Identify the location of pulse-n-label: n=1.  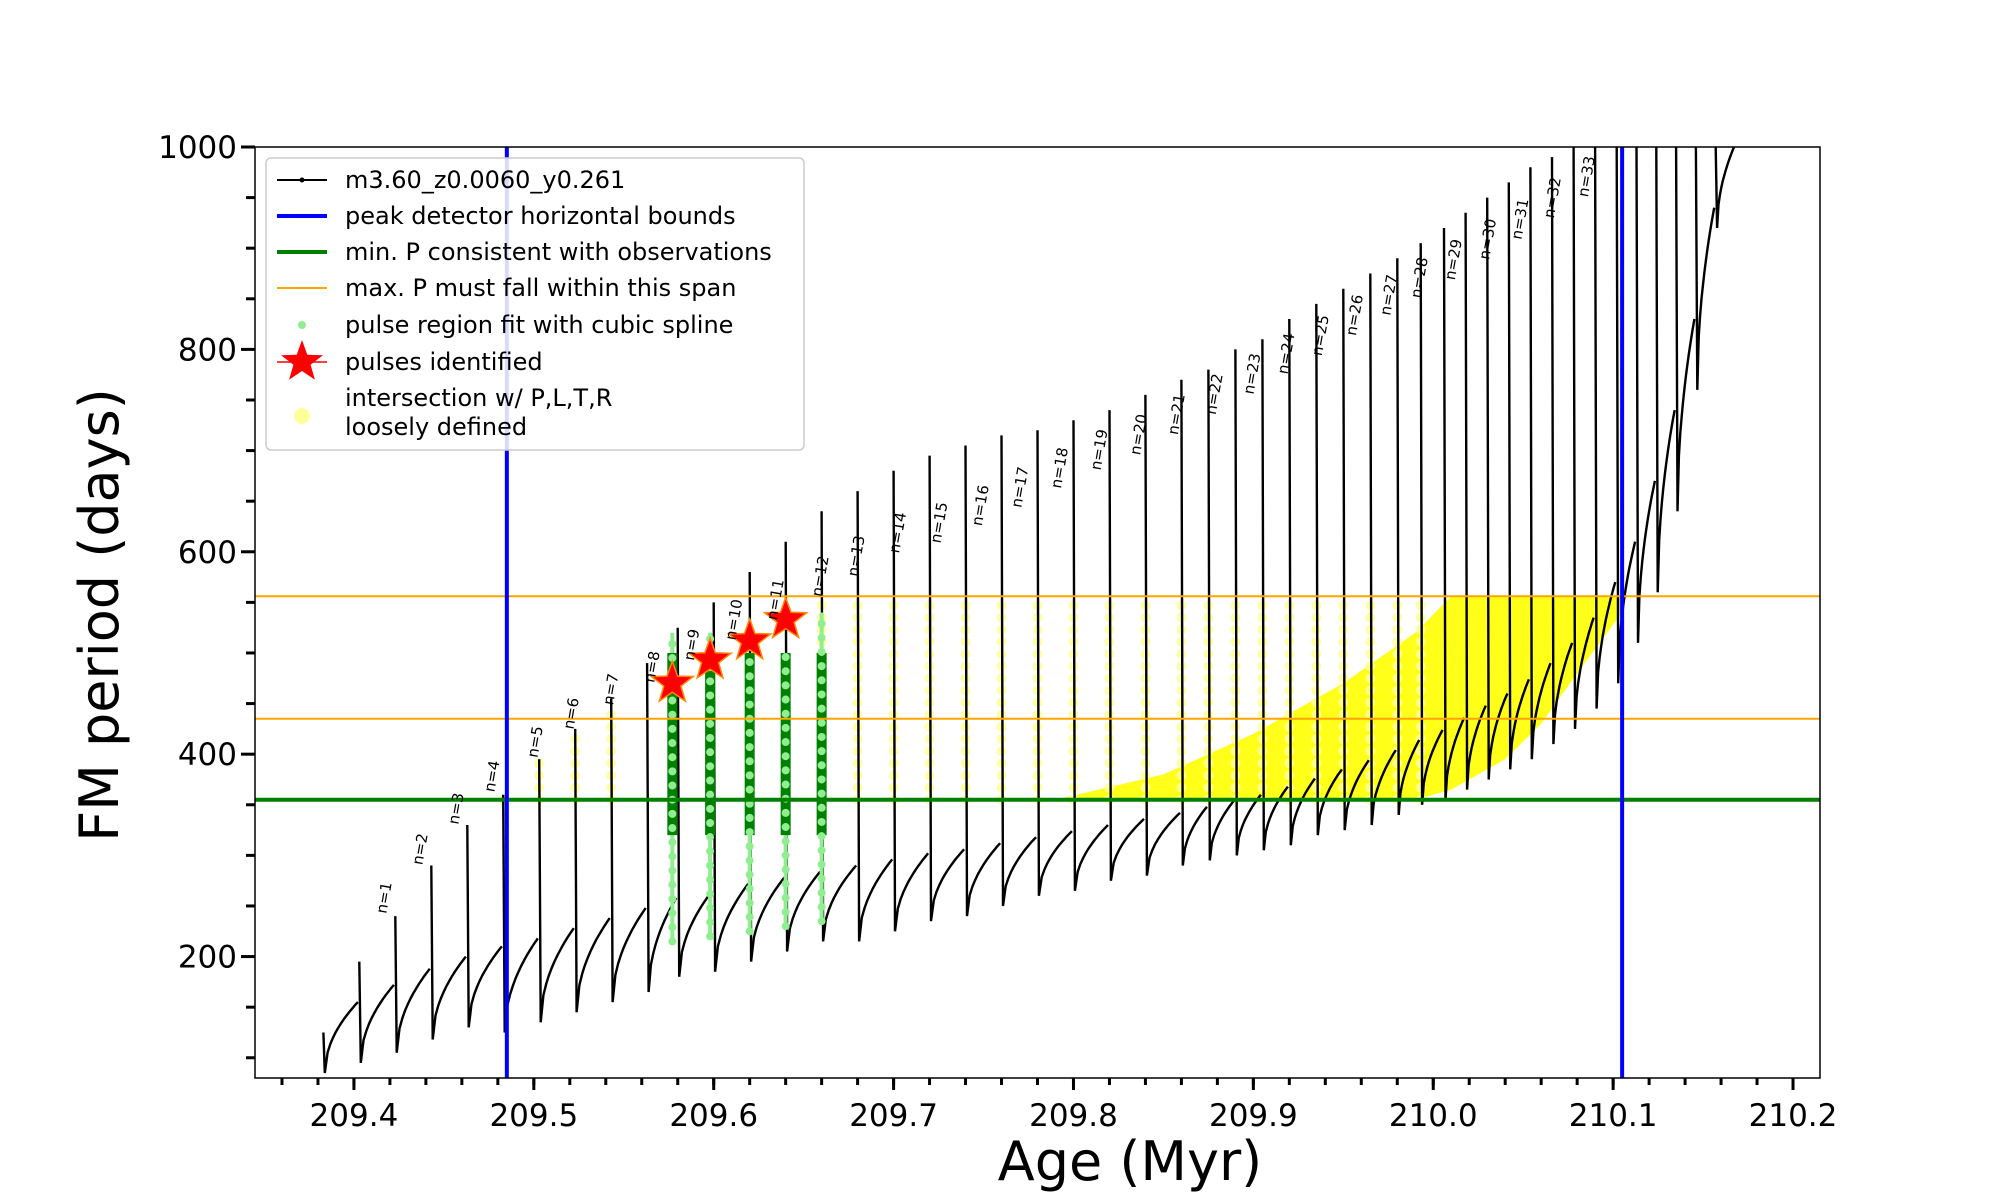
(384, 898).